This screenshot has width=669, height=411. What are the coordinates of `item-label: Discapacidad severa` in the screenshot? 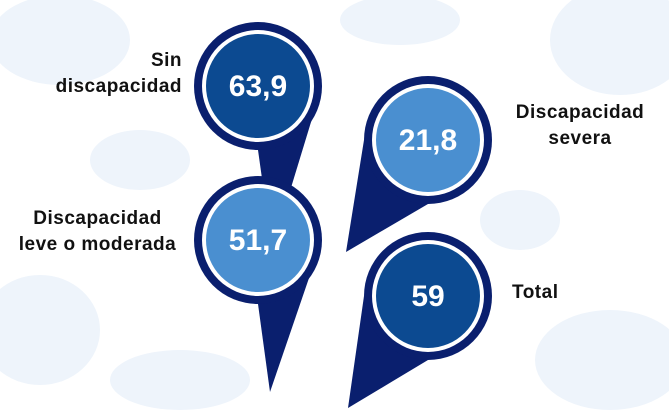 It's located at (580, 125).